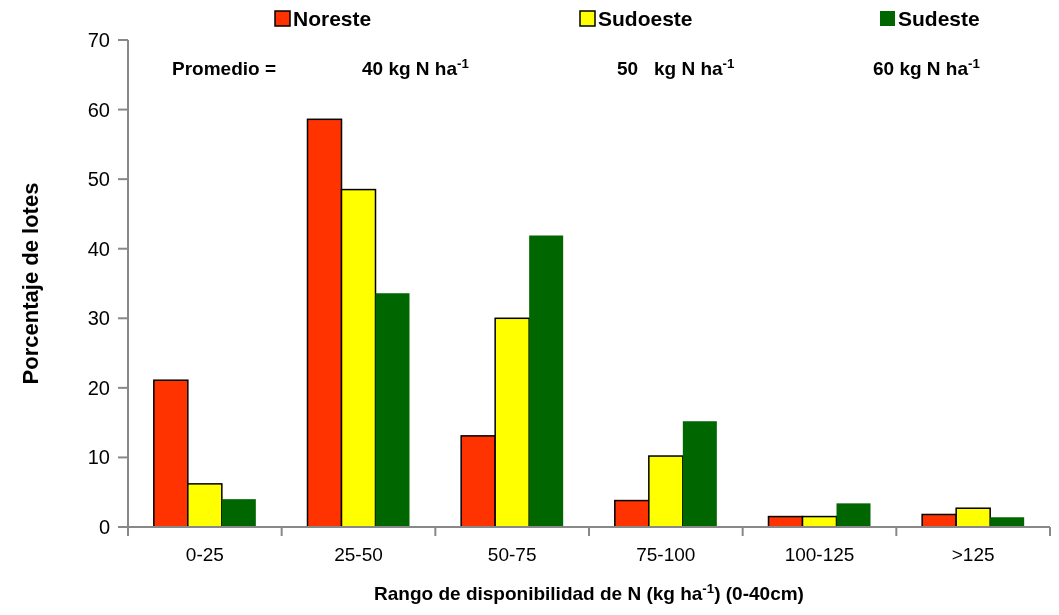  What do you see at coordinates (358, 554) in the screenshot?
I see `x-tick-label: 25-50` at bounding box center [358, 554].